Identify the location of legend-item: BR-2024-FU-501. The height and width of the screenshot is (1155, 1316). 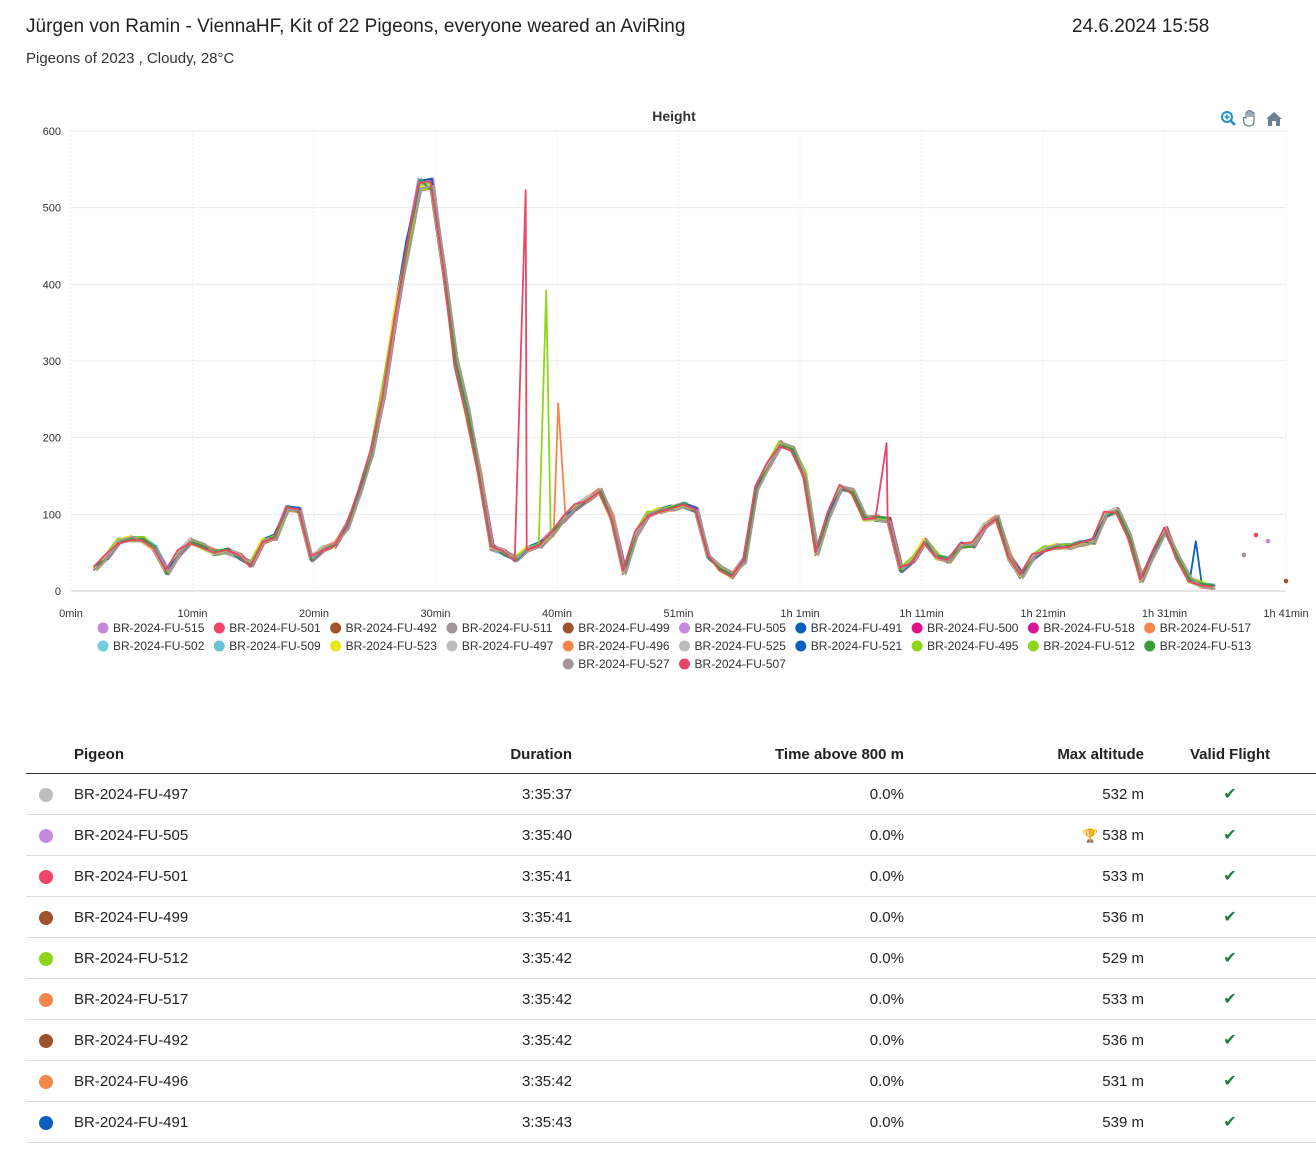
(267, 628).